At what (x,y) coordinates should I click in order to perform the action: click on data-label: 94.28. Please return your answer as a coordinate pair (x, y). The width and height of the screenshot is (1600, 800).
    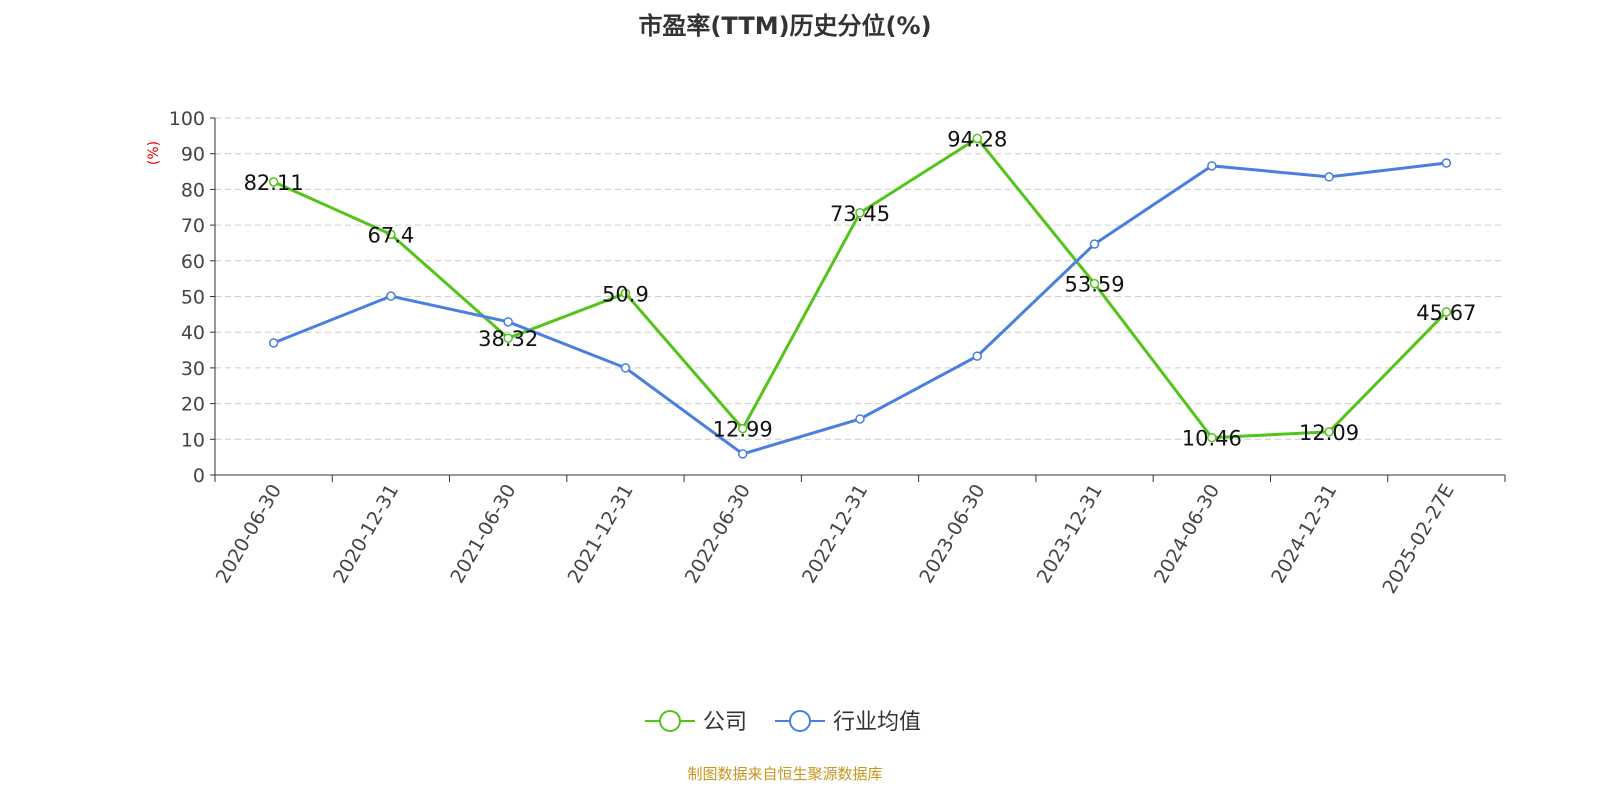
    Looking at the image, I should click on (977, 139).